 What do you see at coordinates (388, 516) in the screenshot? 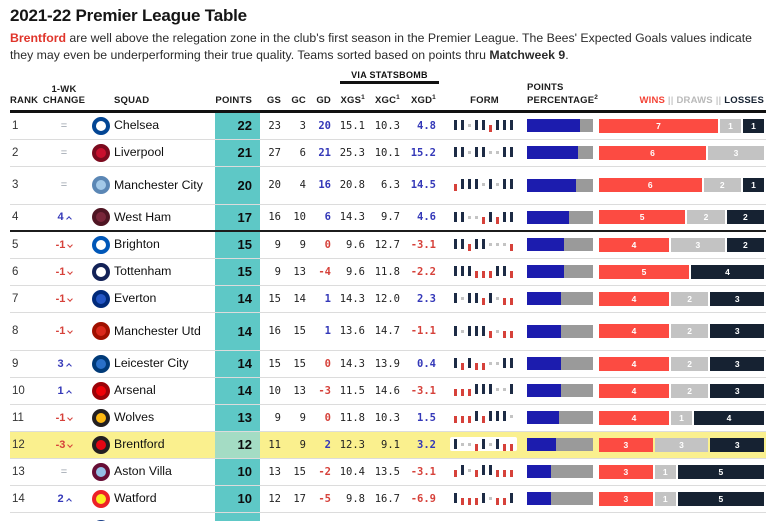
I see `partial-next-row` at bounding box center [388, 516].